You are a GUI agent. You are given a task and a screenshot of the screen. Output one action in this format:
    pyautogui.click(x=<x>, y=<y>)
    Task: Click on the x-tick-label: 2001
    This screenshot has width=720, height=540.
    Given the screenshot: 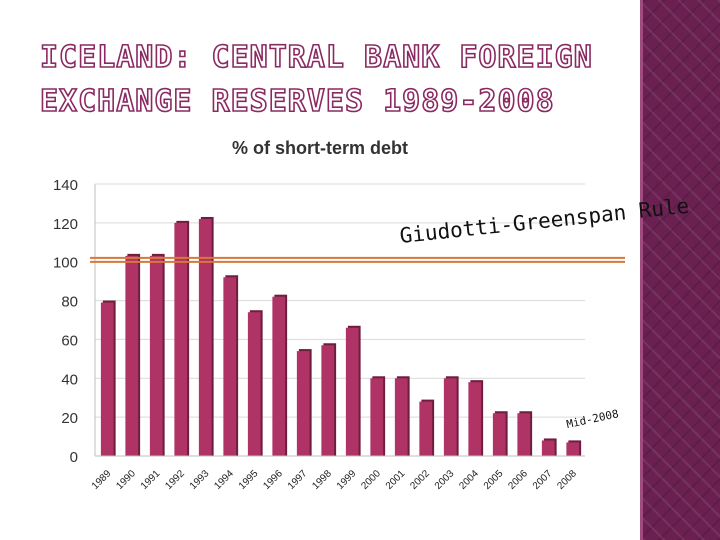 What is the action you would take?
    pyautogui.click(x=396, y=480)
    